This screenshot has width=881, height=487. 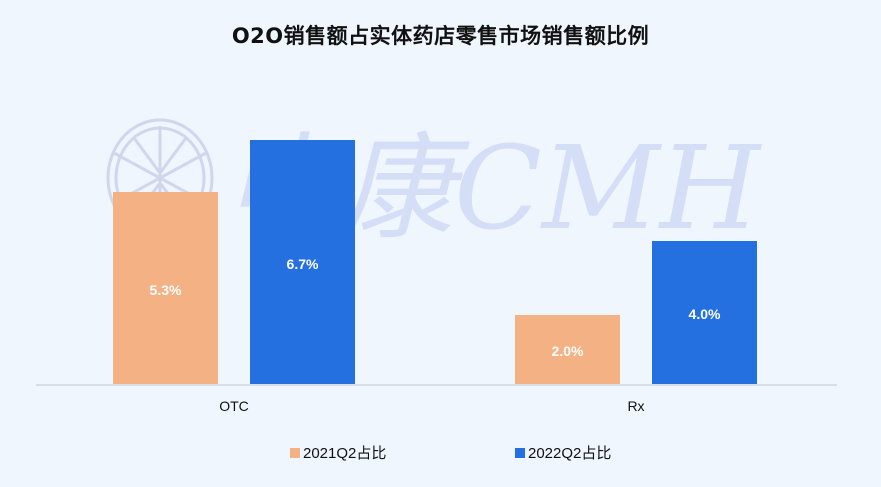 What do you see at coordinates (440, 36) in the screenshot?
I see `chart-title: O2O销售额占实体药店零售市场销售额比例` at bounding box center [440, 36].